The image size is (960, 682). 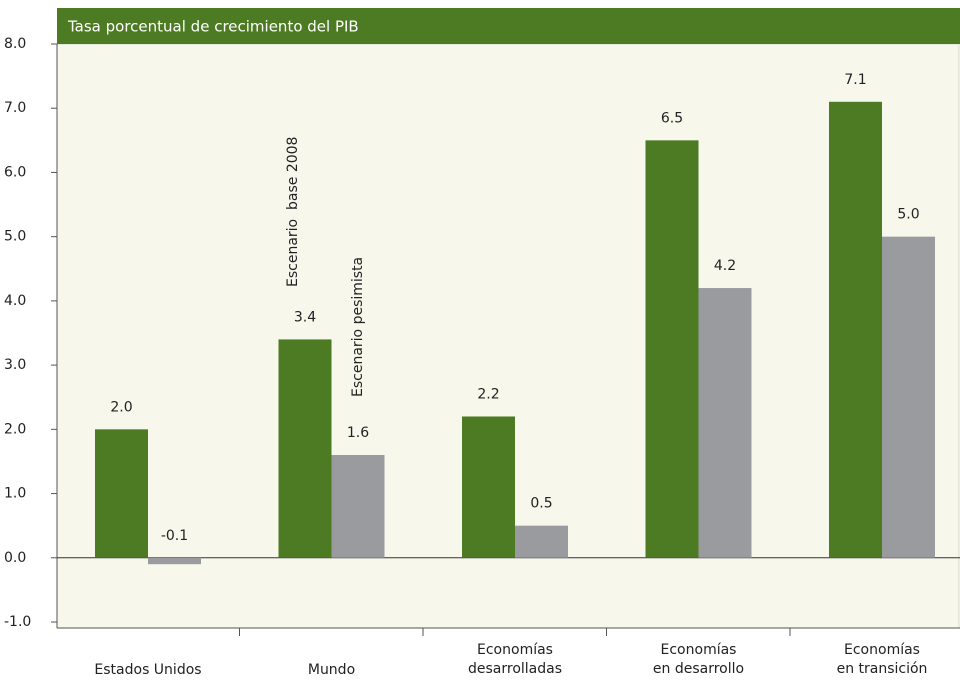 I want to click on x-tick-label: Economías desarrolladas, so click(x=515, y=659).